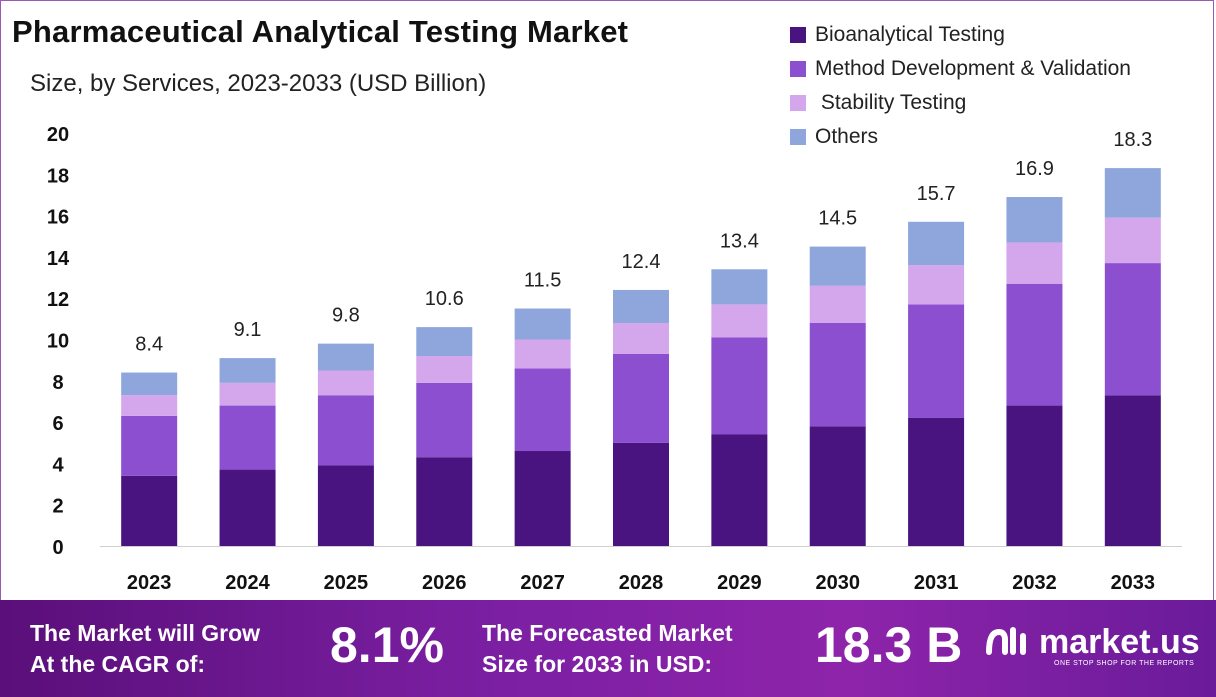  What do you see at coordinates (1034, 169) in the screenshot?
I see `bar-total-label: 16.9` at bounding box center [1034, 169].